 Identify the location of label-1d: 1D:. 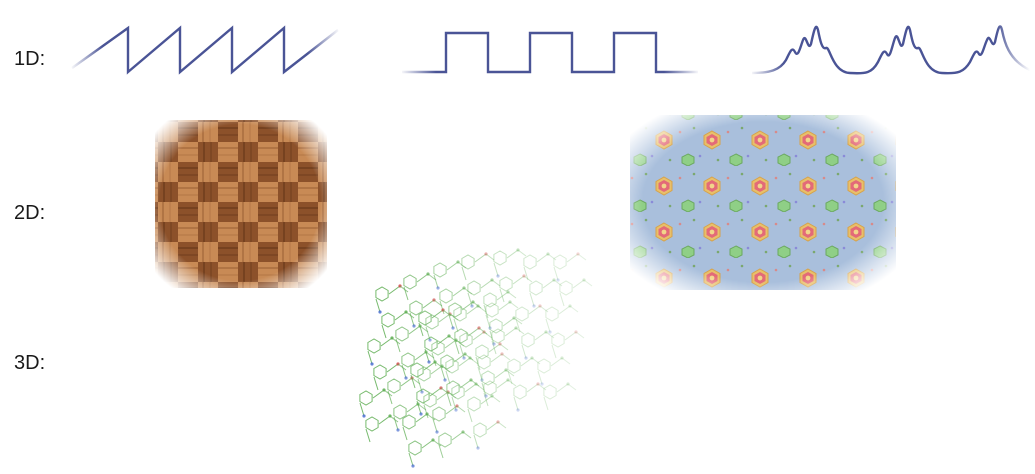
(30, 59).